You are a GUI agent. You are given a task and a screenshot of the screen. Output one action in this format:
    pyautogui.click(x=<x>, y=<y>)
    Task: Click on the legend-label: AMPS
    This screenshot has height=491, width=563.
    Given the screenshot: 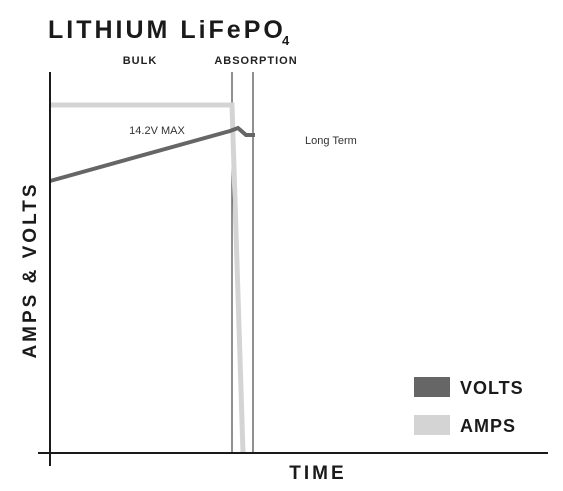 What is the action you would take?
    pyautogui.click(x=488, y=426)
    